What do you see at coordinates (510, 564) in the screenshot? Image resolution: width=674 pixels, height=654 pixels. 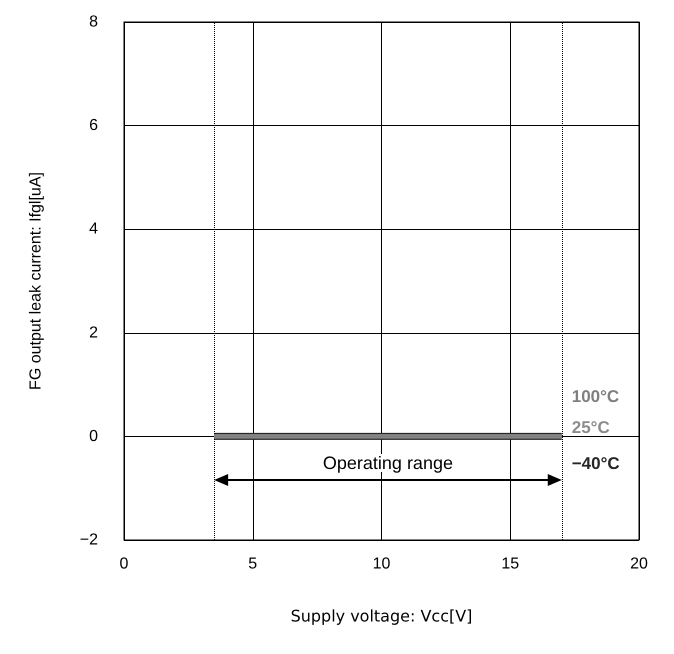 I see `x-tick-label: 15` at bounding box center [510, 564].